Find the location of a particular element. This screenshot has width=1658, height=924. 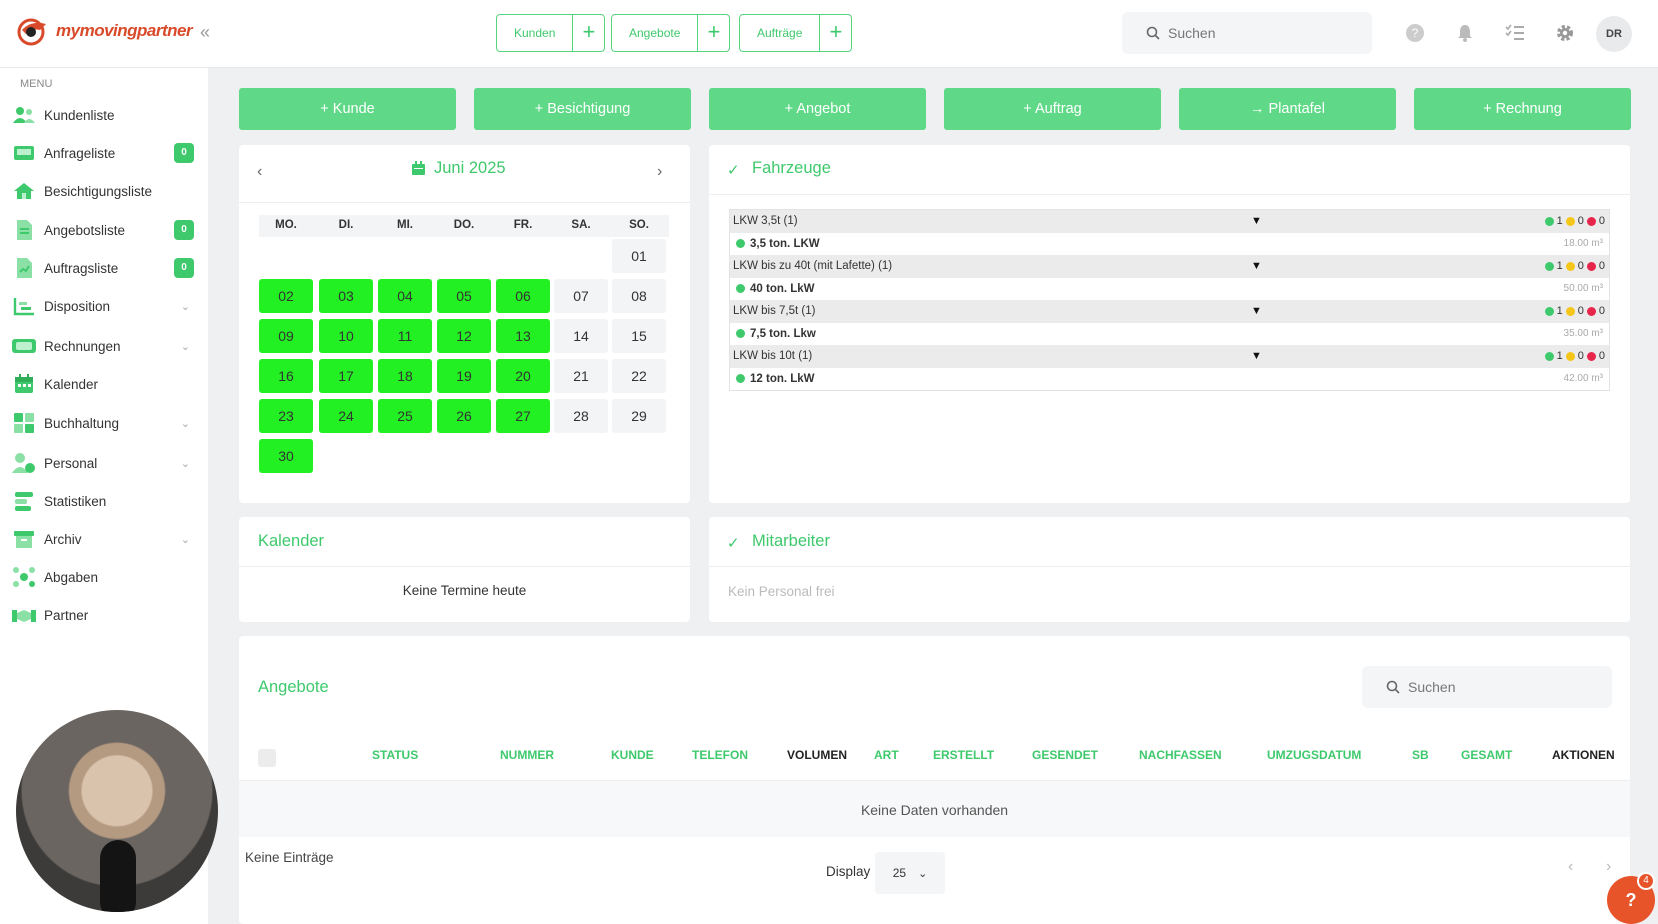

calendar-day: 19 is located at coordinates (464, 376).